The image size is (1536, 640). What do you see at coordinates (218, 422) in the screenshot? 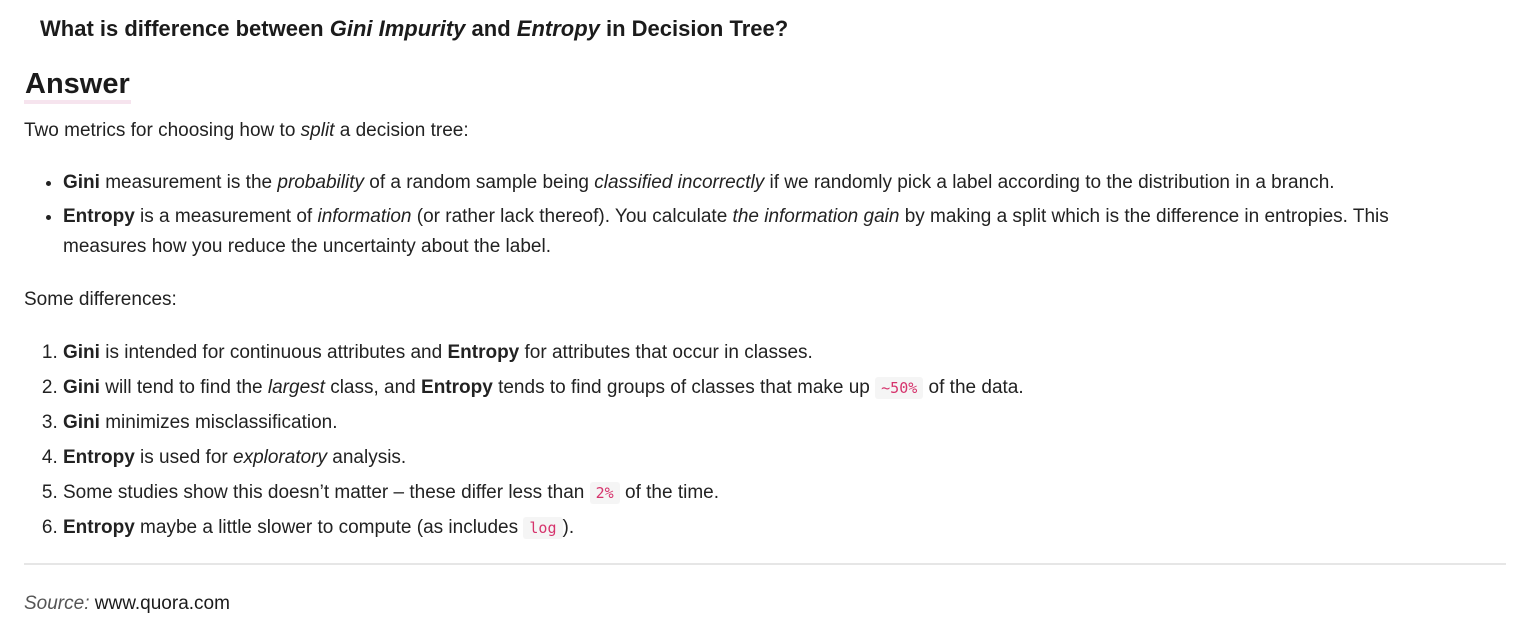
I see `difference-text: minimizes misclassification.` at bounding box center [218, 422].